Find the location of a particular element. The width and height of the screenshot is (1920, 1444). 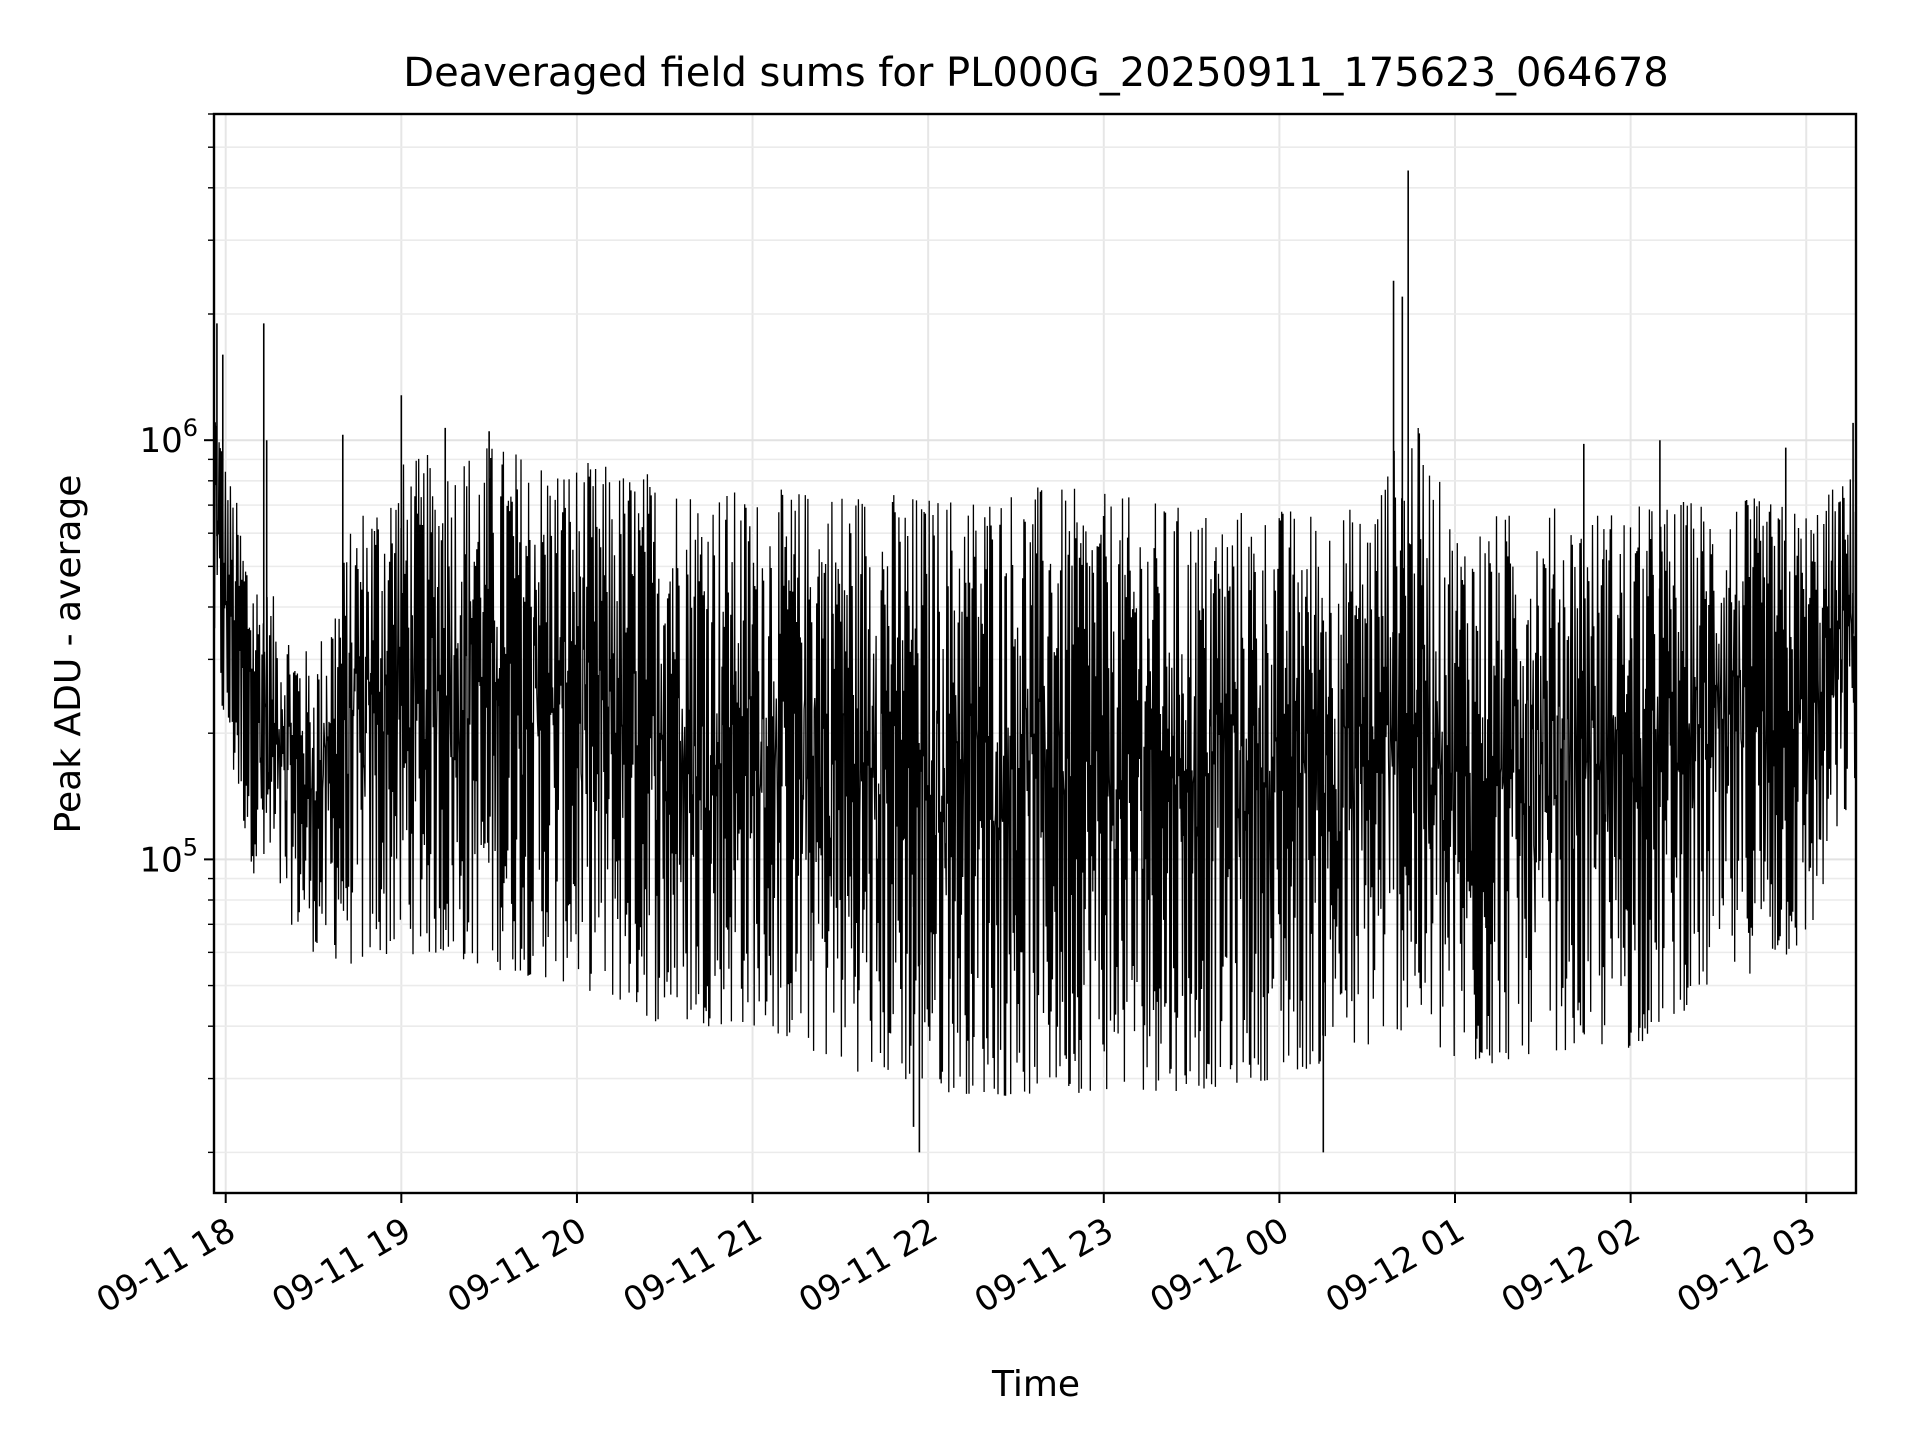

y-tick-exponent: 5 is located at coordinates (190, 847).